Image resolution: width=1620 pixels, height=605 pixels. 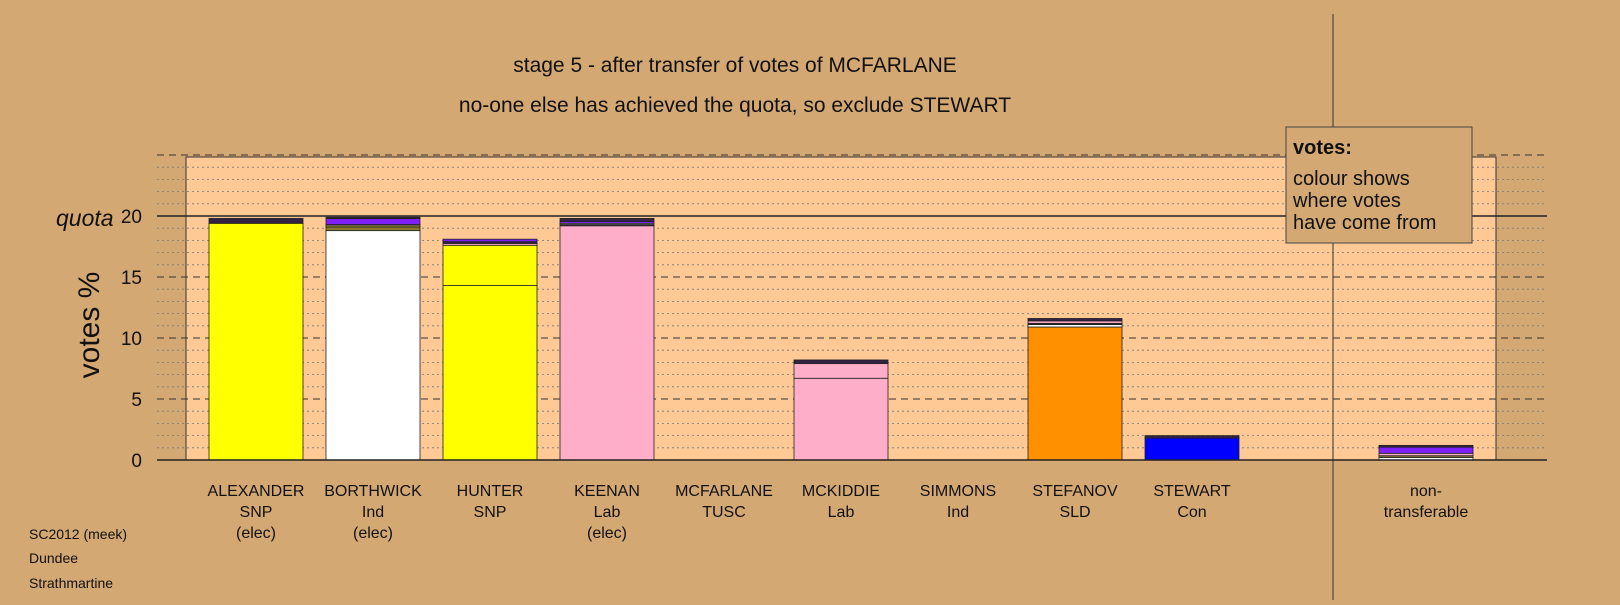 I want to click on candidate-label-alexander: (elec), so click(x=256, y=533).